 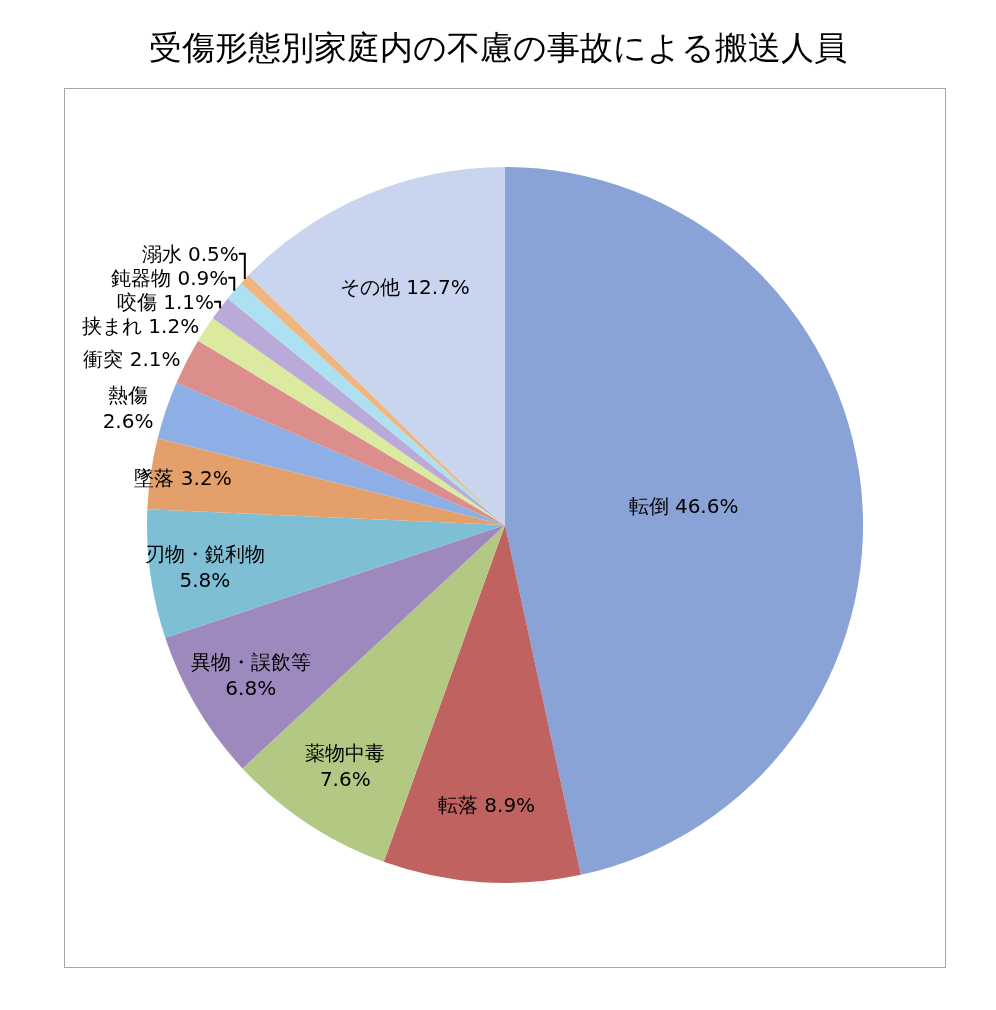 I want to click on data-label: 2.6%, so click(x=128, y=420).